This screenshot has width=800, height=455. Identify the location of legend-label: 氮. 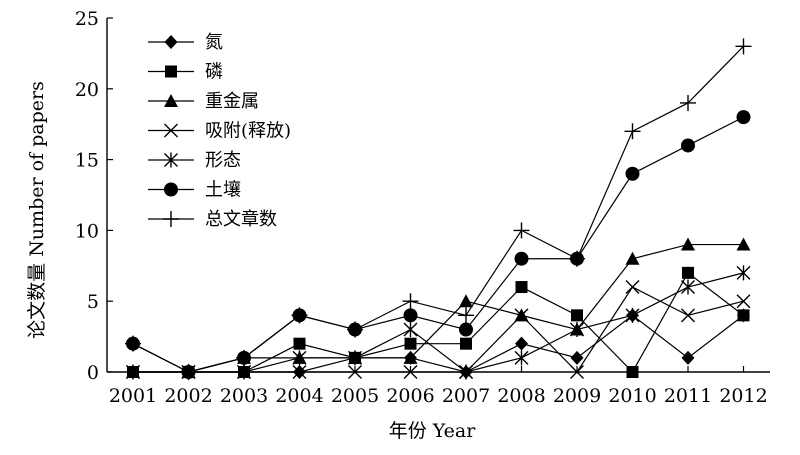
(214, 42).